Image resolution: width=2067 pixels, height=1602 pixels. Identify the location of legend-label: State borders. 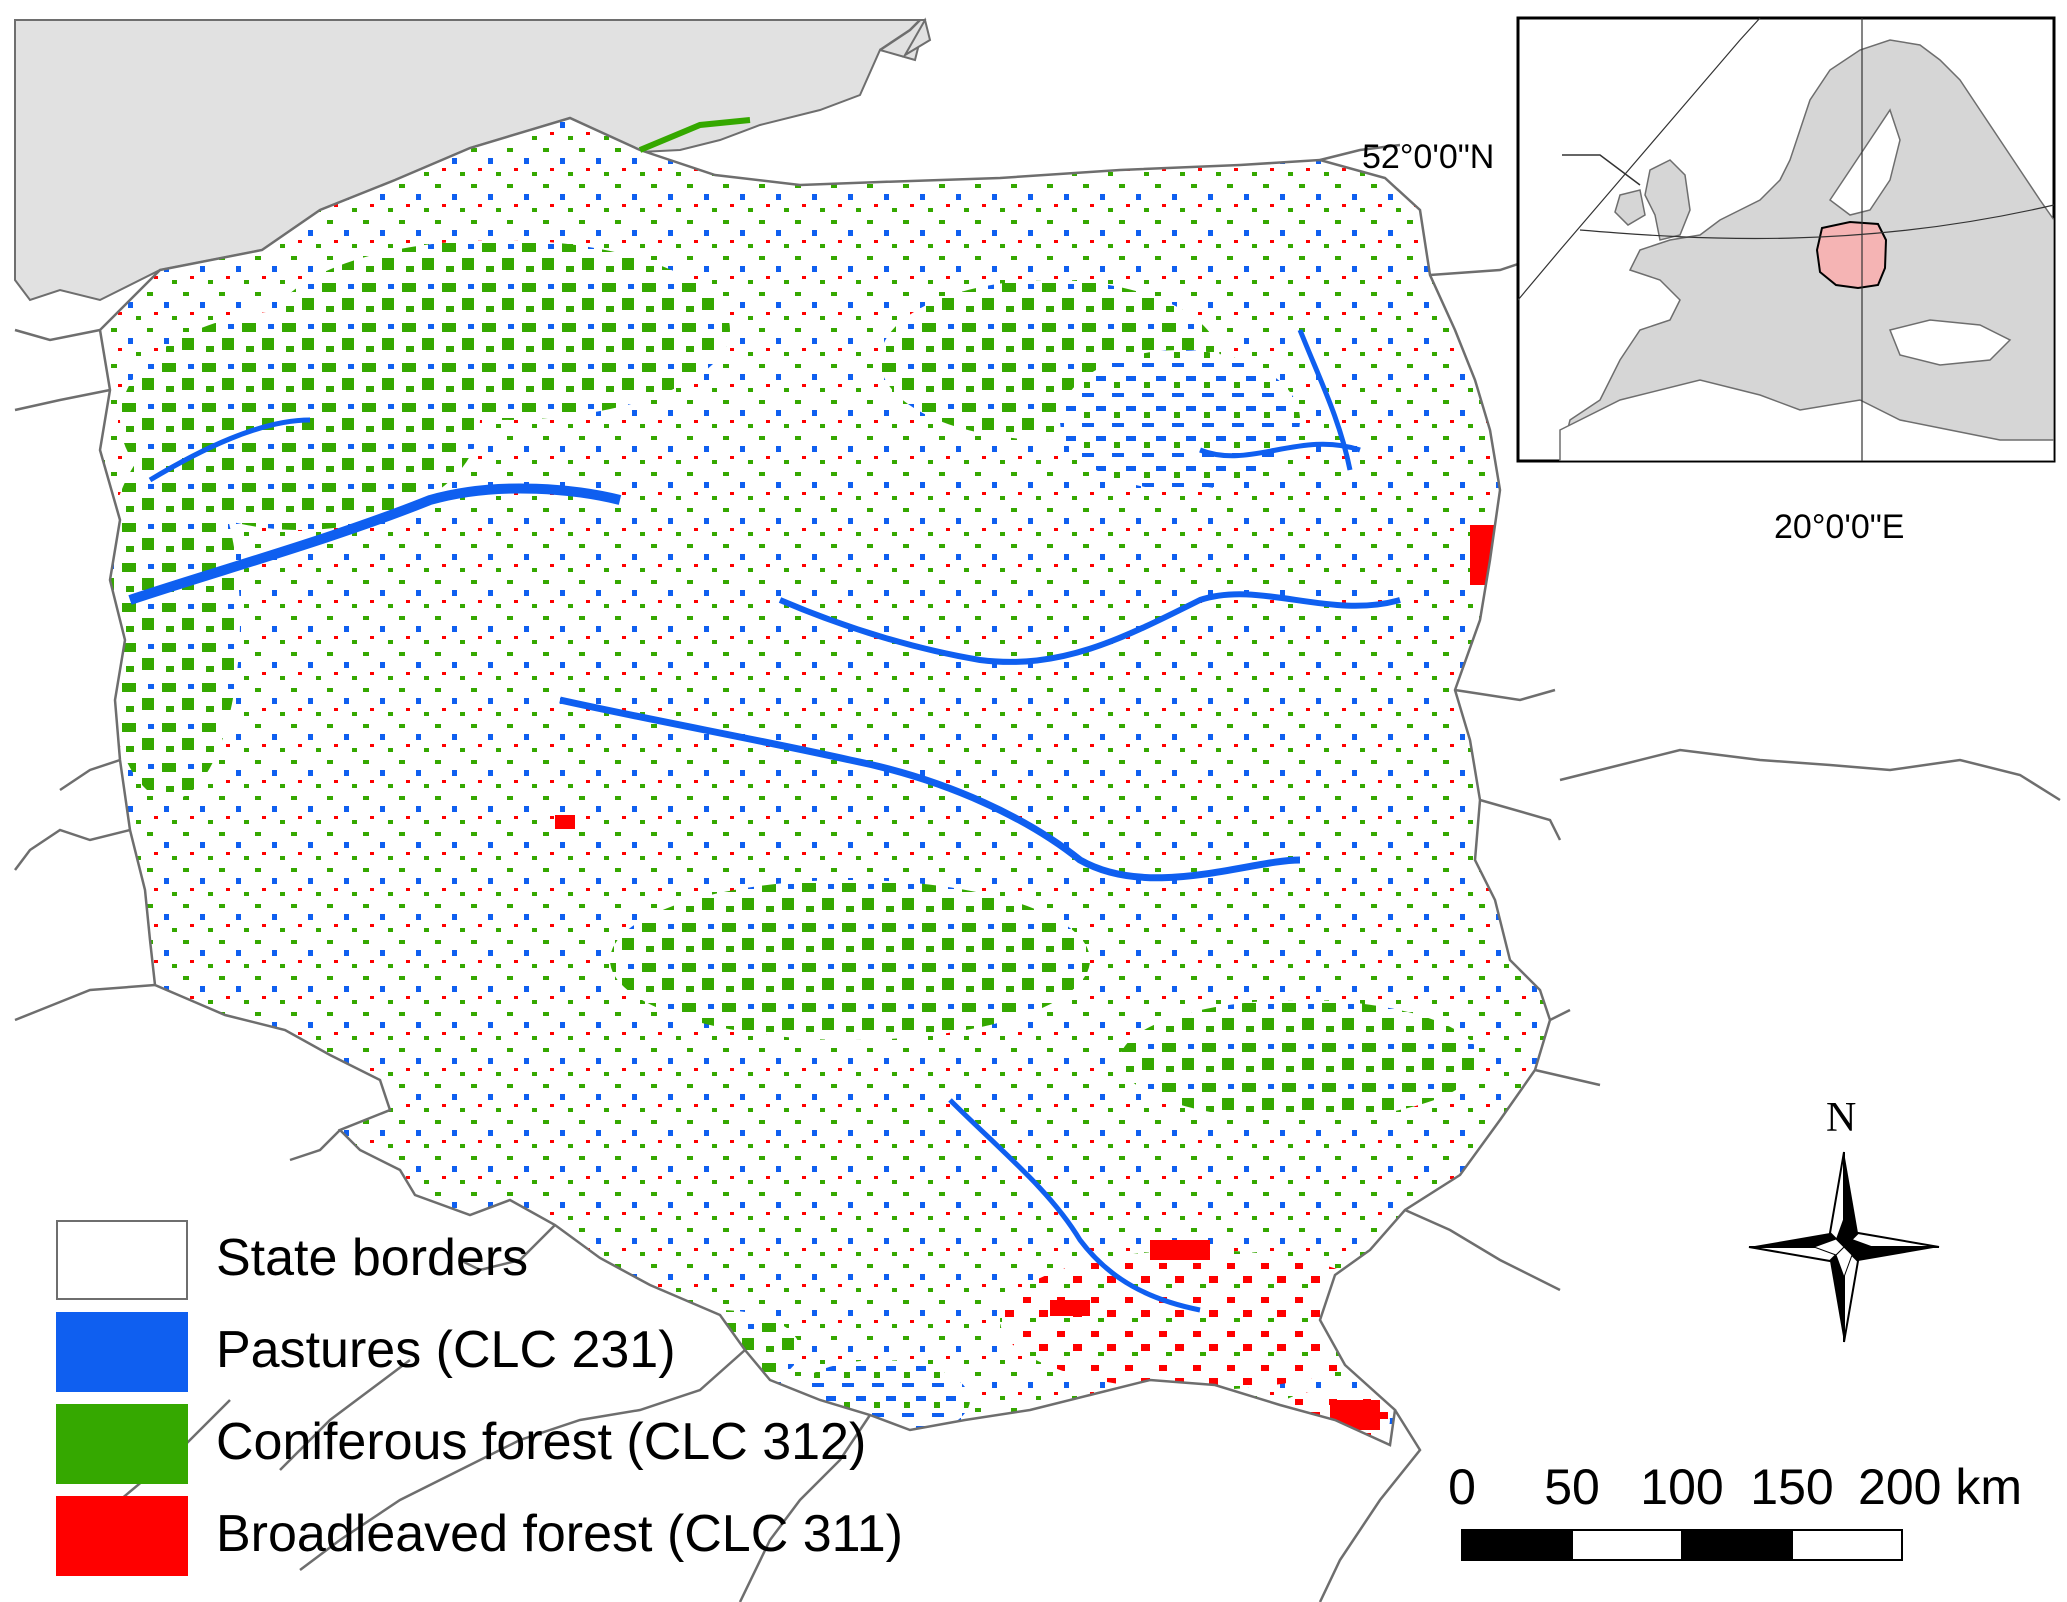
(372, 1258).